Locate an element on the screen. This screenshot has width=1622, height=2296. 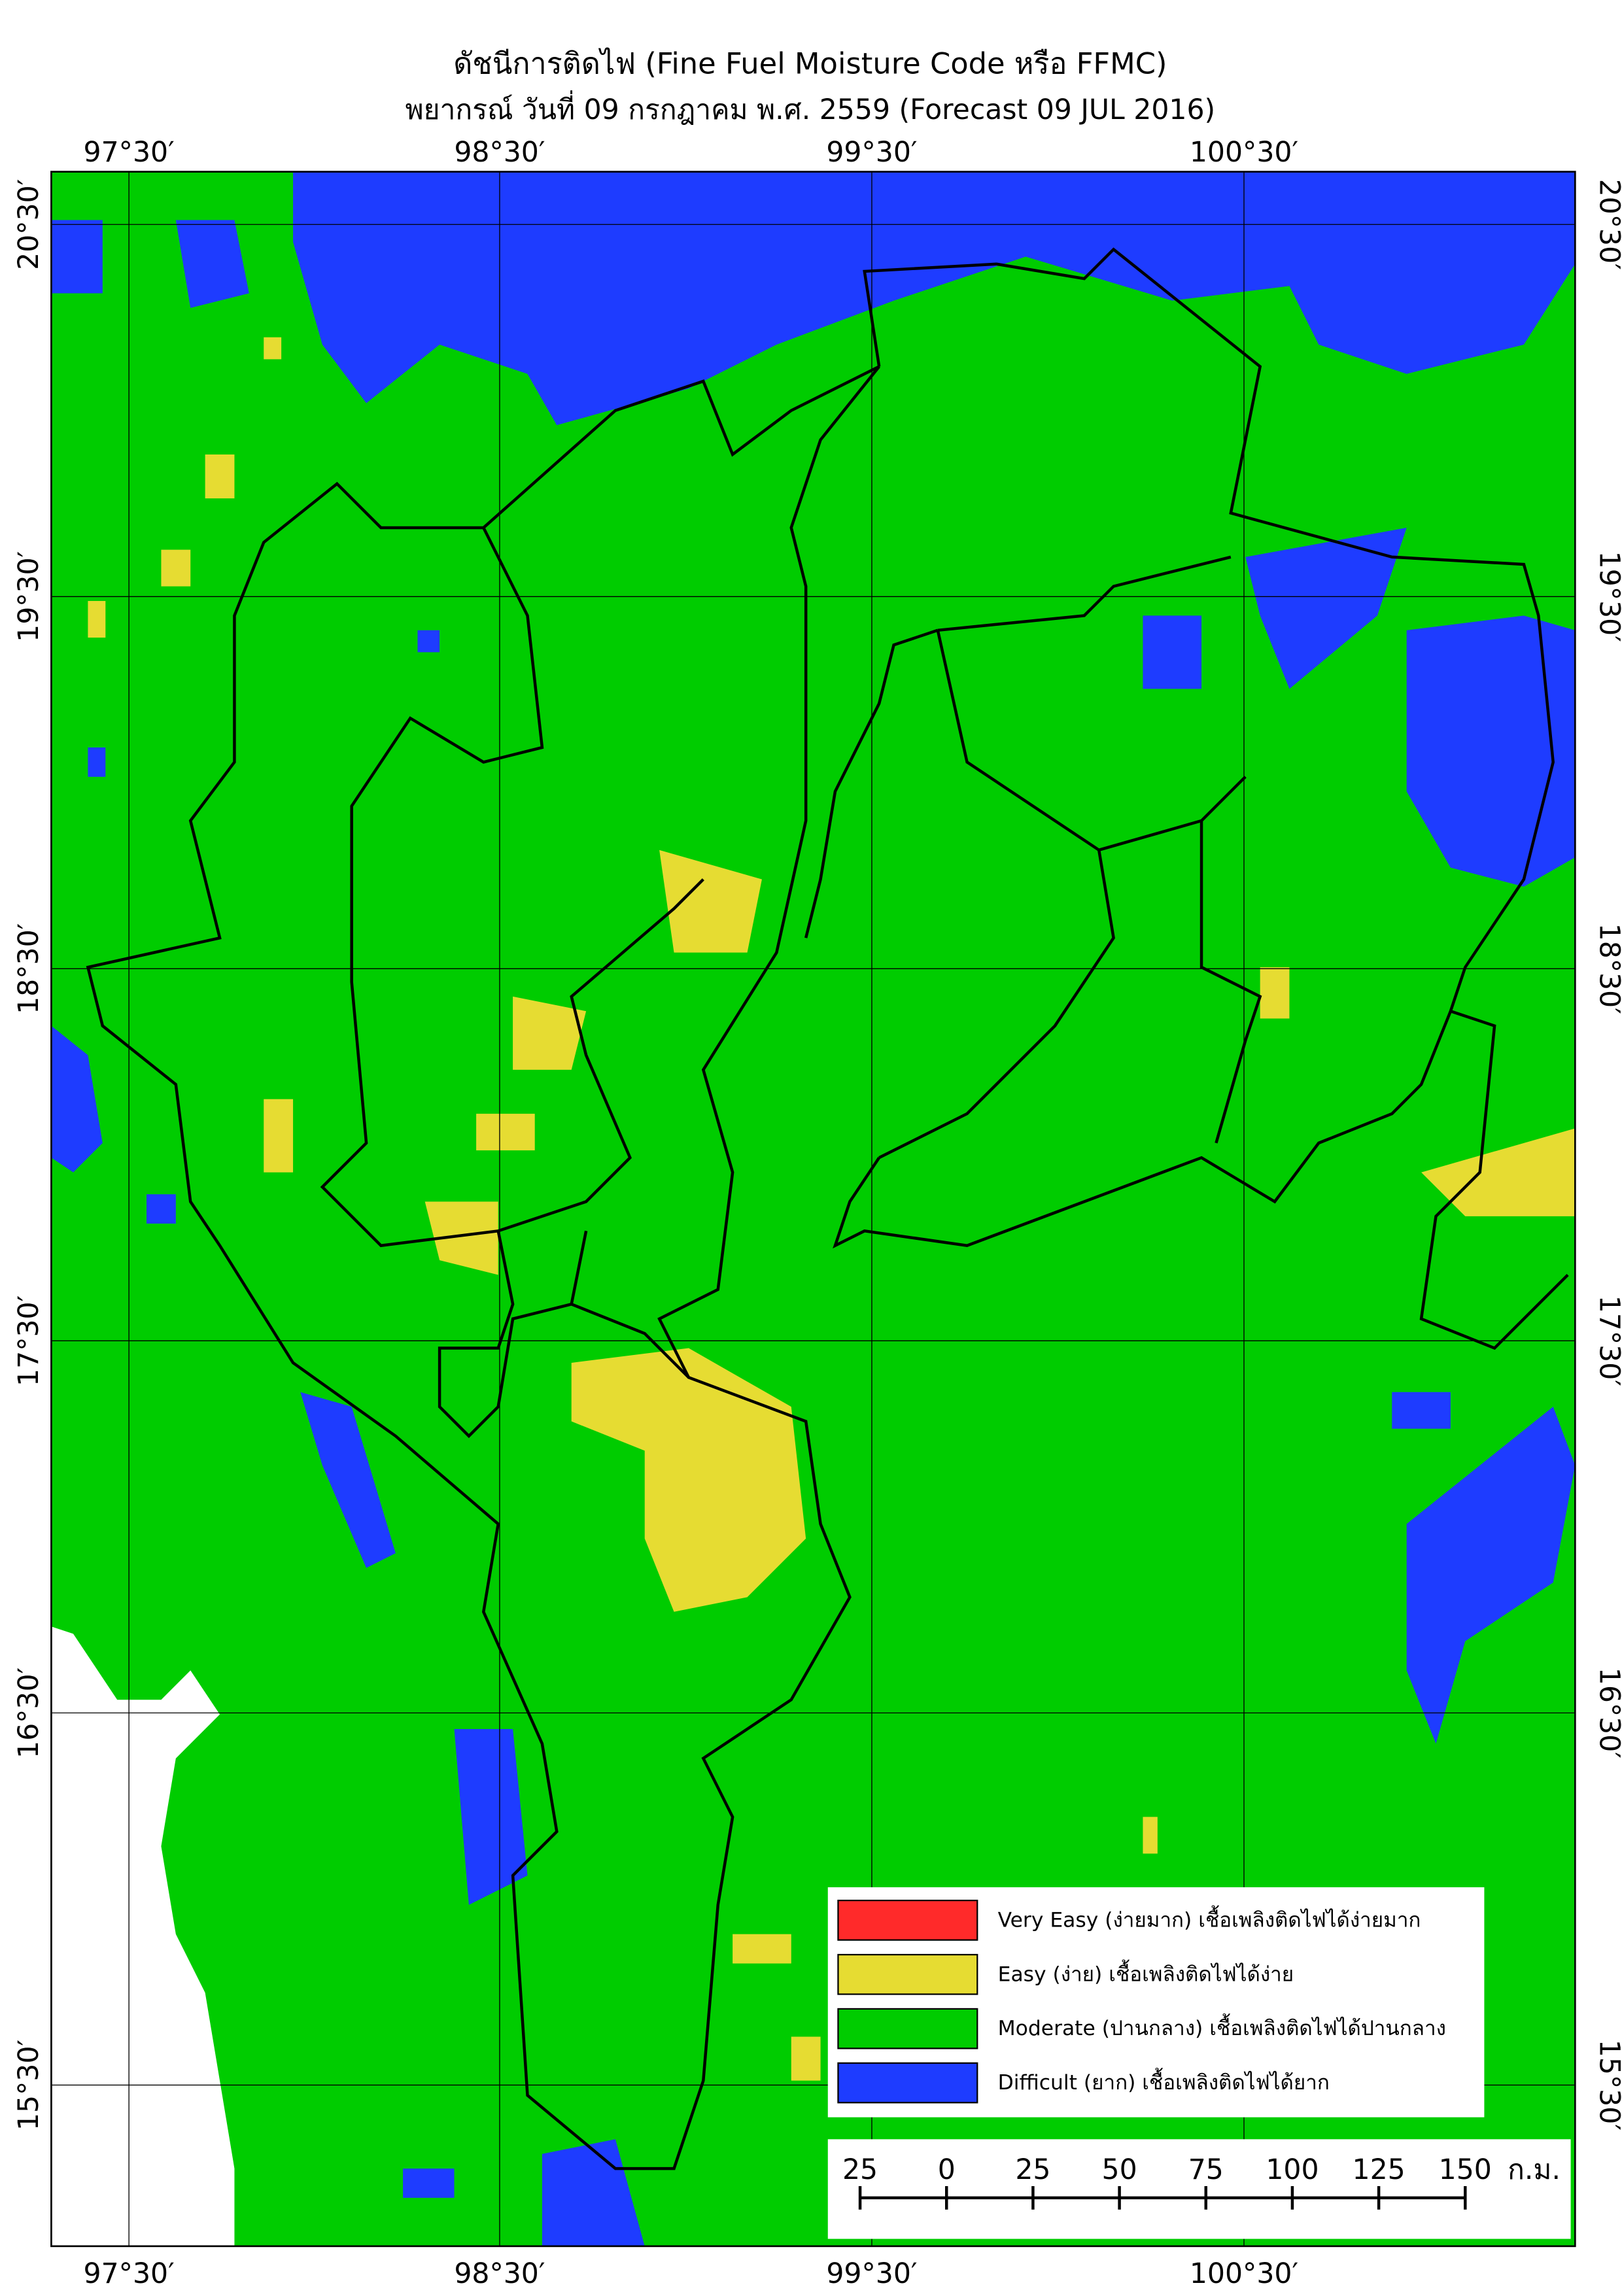
scale-unit: ก.ม. is located at coordinates (1534, 2169).